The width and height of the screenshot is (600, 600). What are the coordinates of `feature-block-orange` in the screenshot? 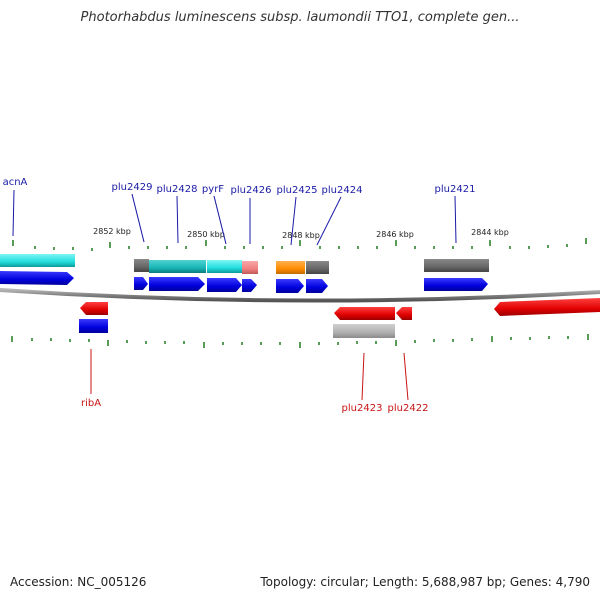 It's located at (290, 267).